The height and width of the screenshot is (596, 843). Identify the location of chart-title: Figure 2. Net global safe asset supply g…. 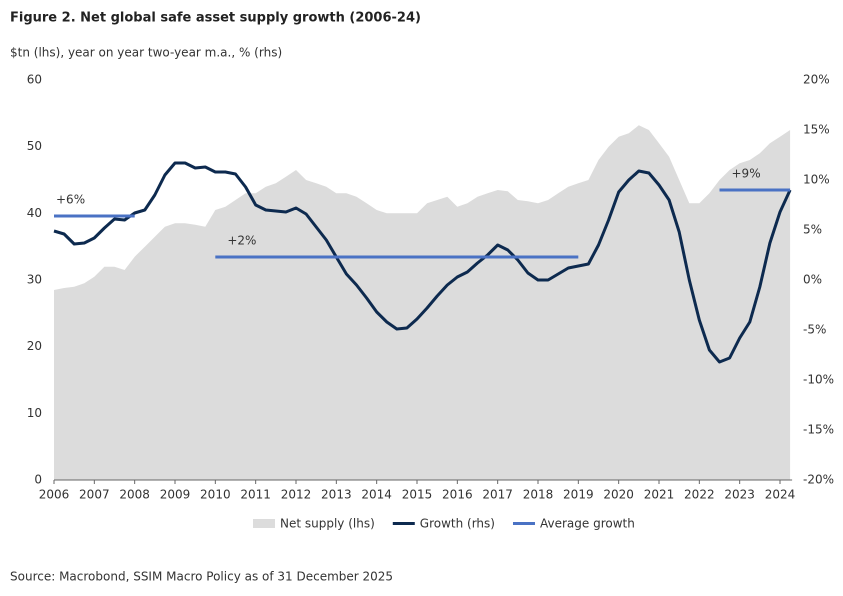
(215, 18).